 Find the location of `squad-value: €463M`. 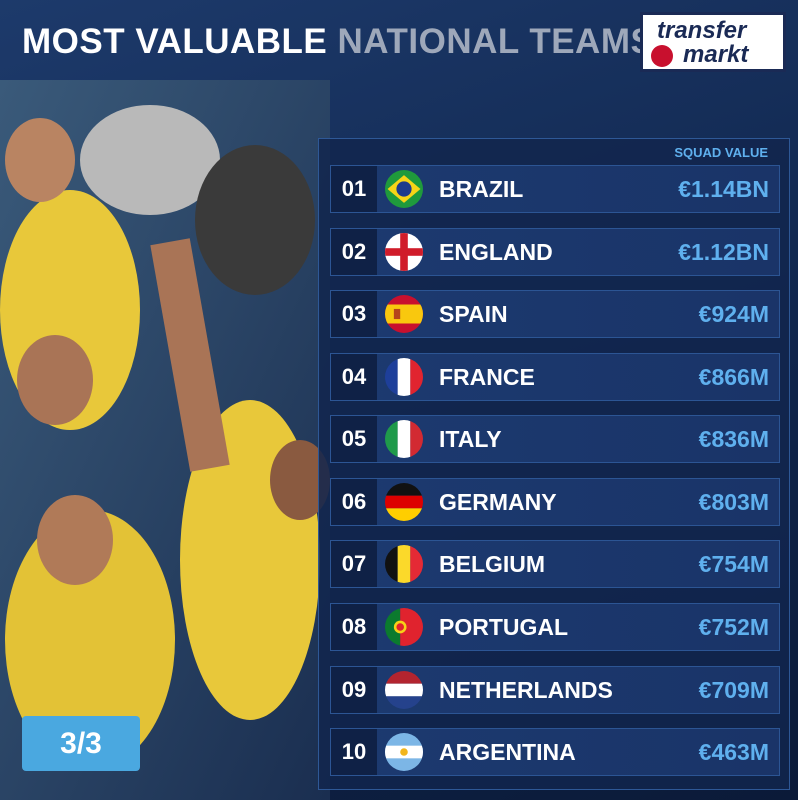

squad-value: €463M is located at coordinates (733, 752).